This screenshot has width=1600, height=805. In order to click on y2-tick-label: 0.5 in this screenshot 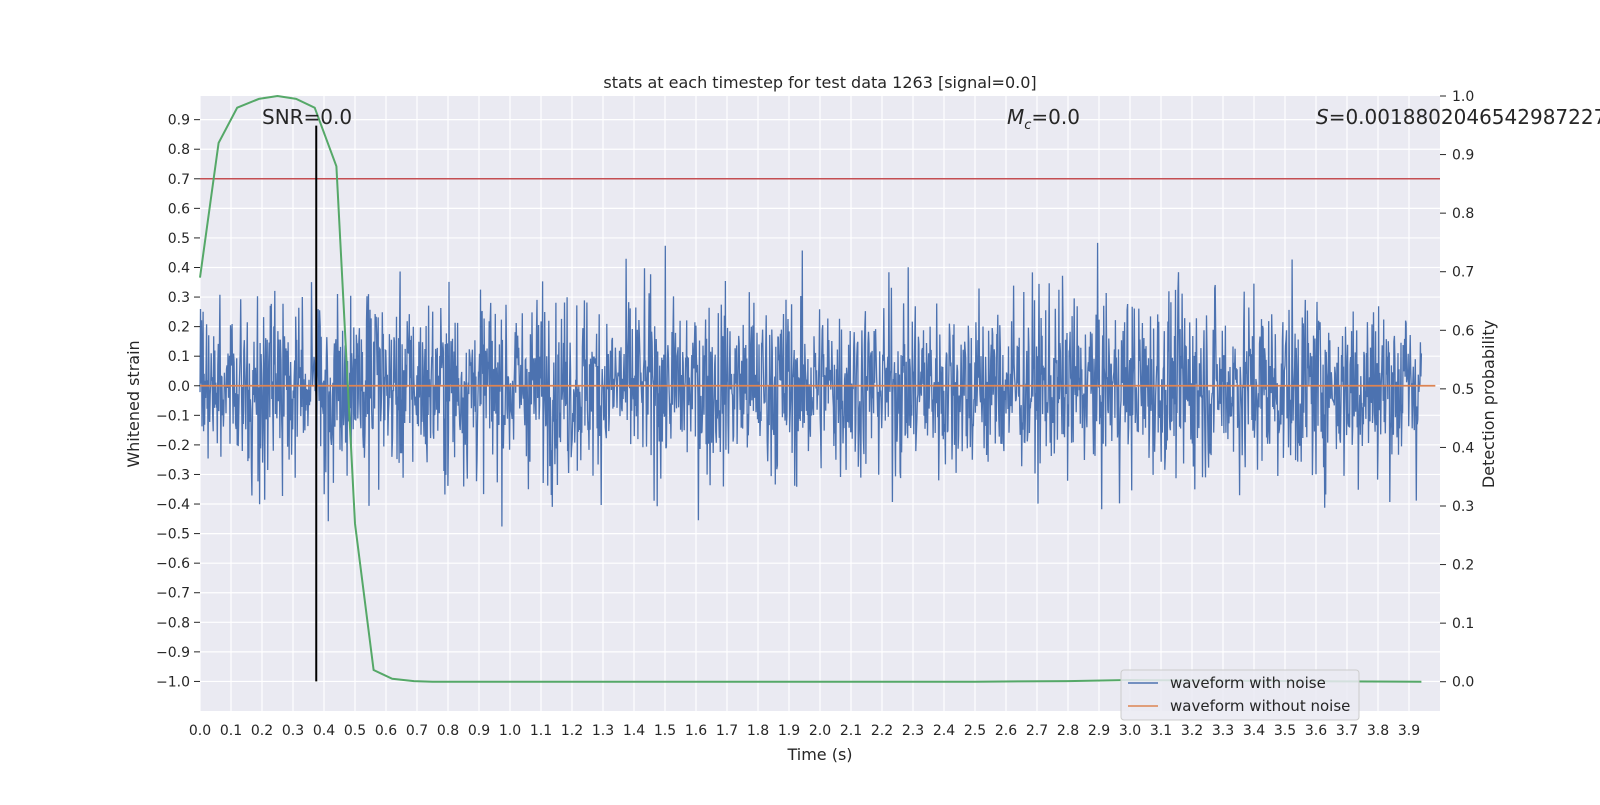, I will do `click(1463, 390)`.